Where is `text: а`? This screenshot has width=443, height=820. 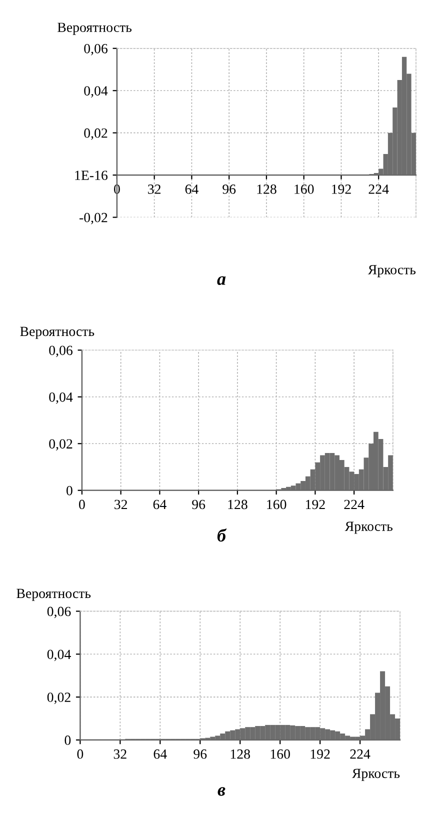
text: а is located at coordinates (221, 280).